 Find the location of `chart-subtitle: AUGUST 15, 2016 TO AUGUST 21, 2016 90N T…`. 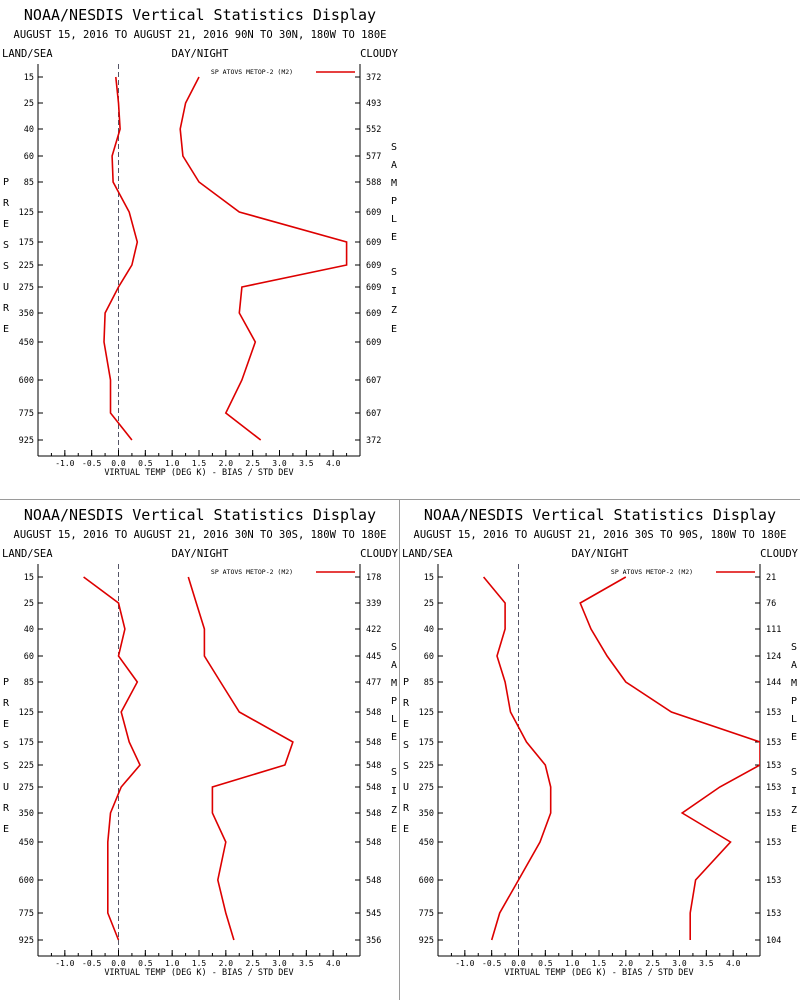

chart-subtitle: AUGUST 15, 2016 TO AUGUST 21, 2016 90N T… is located at coordinates (200, 35).